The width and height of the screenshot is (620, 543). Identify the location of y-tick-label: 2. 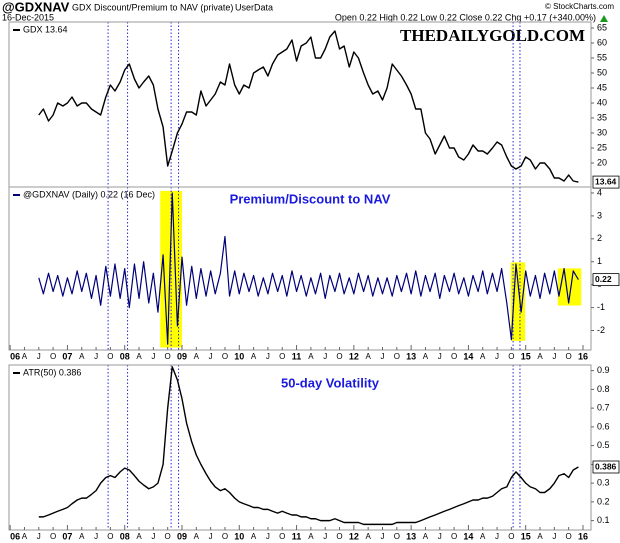
(599, 238).